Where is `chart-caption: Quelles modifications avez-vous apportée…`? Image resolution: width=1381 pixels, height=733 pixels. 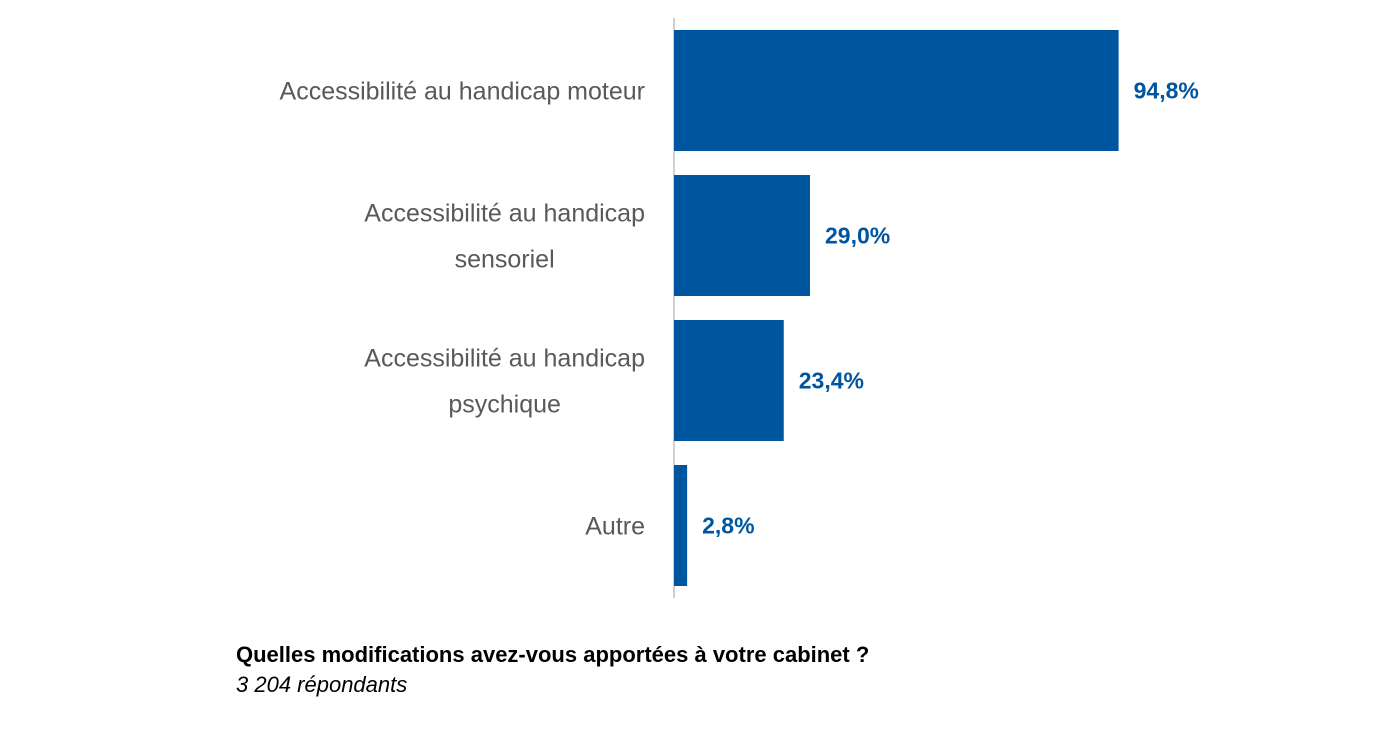
chart-caption: Quelles modifications avez-vous apportée… is located at coordinates (552, 670).